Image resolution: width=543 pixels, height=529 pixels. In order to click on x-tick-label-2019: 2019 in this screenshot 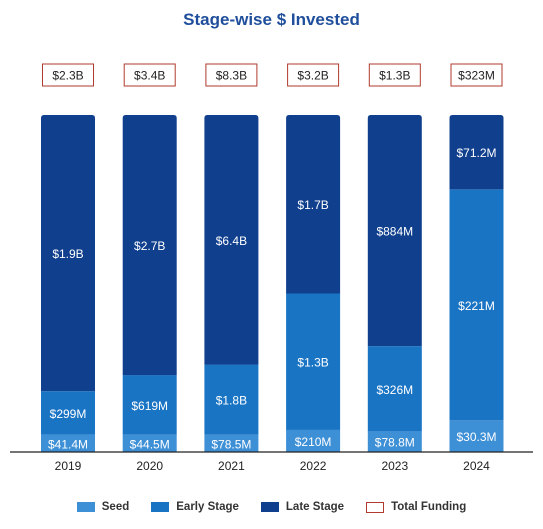, I will do `click(68, 466)`.